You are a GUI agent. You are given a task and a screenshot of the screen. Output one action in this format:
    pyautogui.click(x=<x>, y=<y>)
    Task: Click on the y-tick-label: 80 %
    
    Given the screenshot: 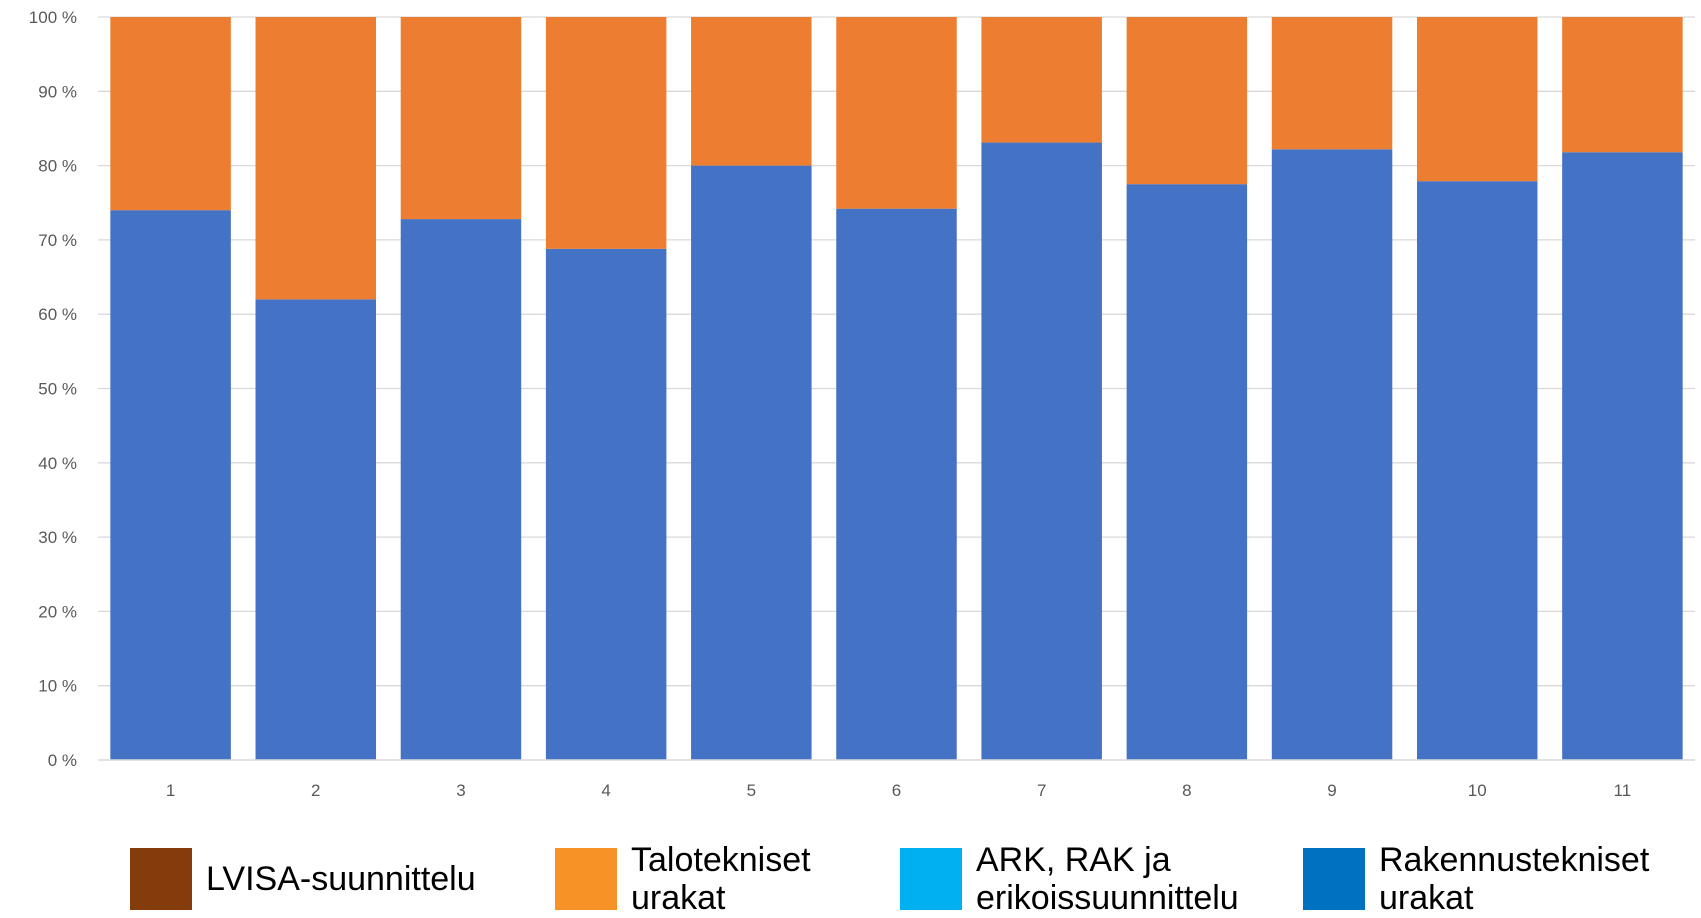 What is the action you would take?
    pyautogui.click(x=57, y=166)
    